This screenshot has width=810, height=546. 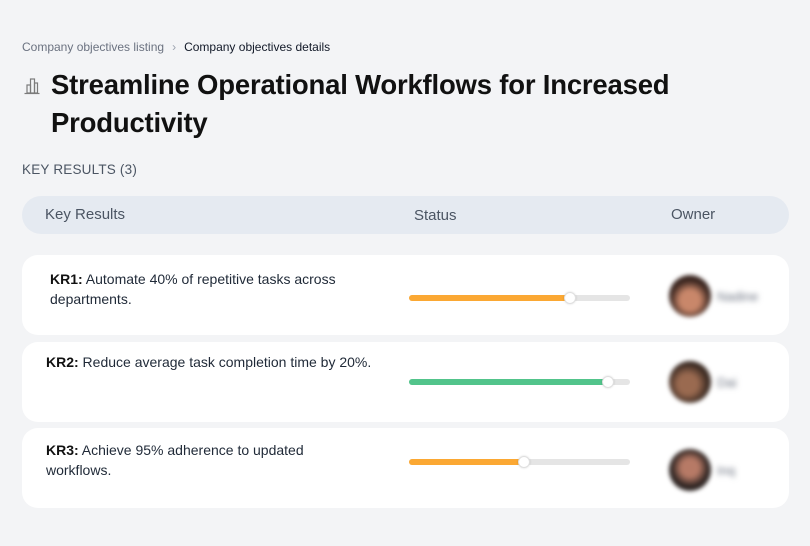 What do you see at coordinates (85, 214) in the screenshot?
I see `column-header-key-results: Key Results` at bounding box center [85, 214].